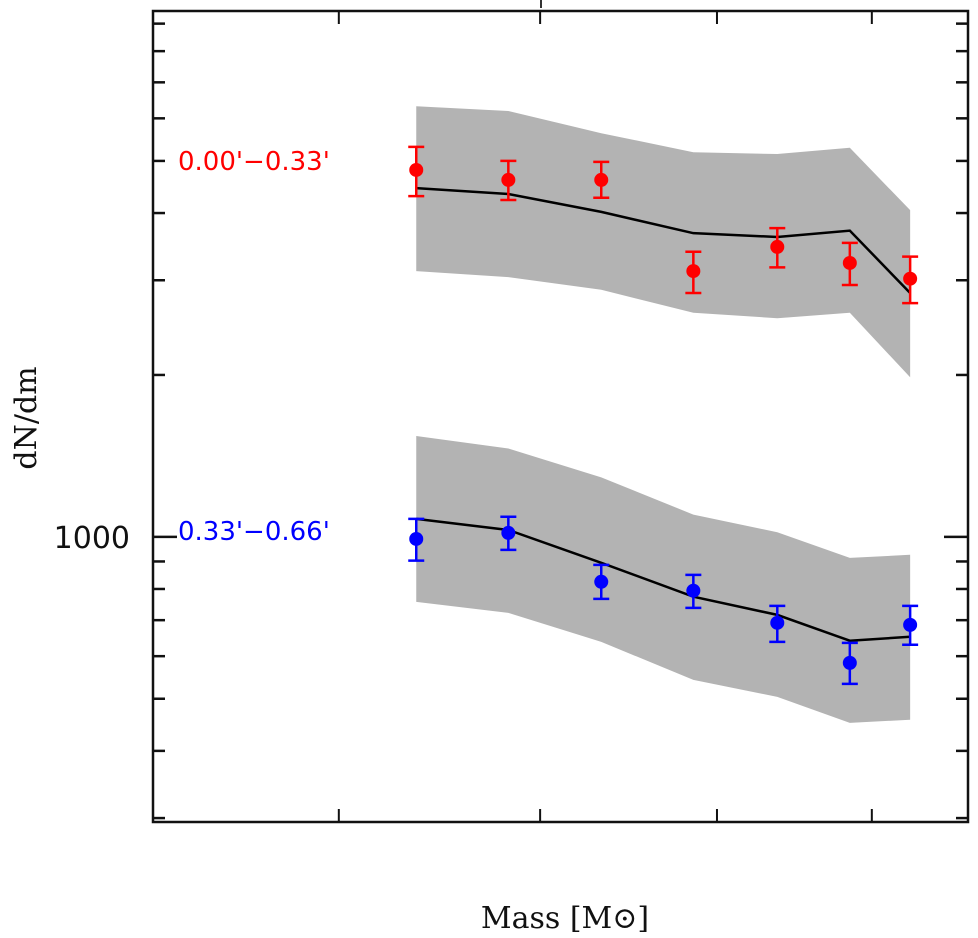 This screenshot has width=978, height=938. I want to click on y-tick-label-1000: 1000, so click(92, 538).